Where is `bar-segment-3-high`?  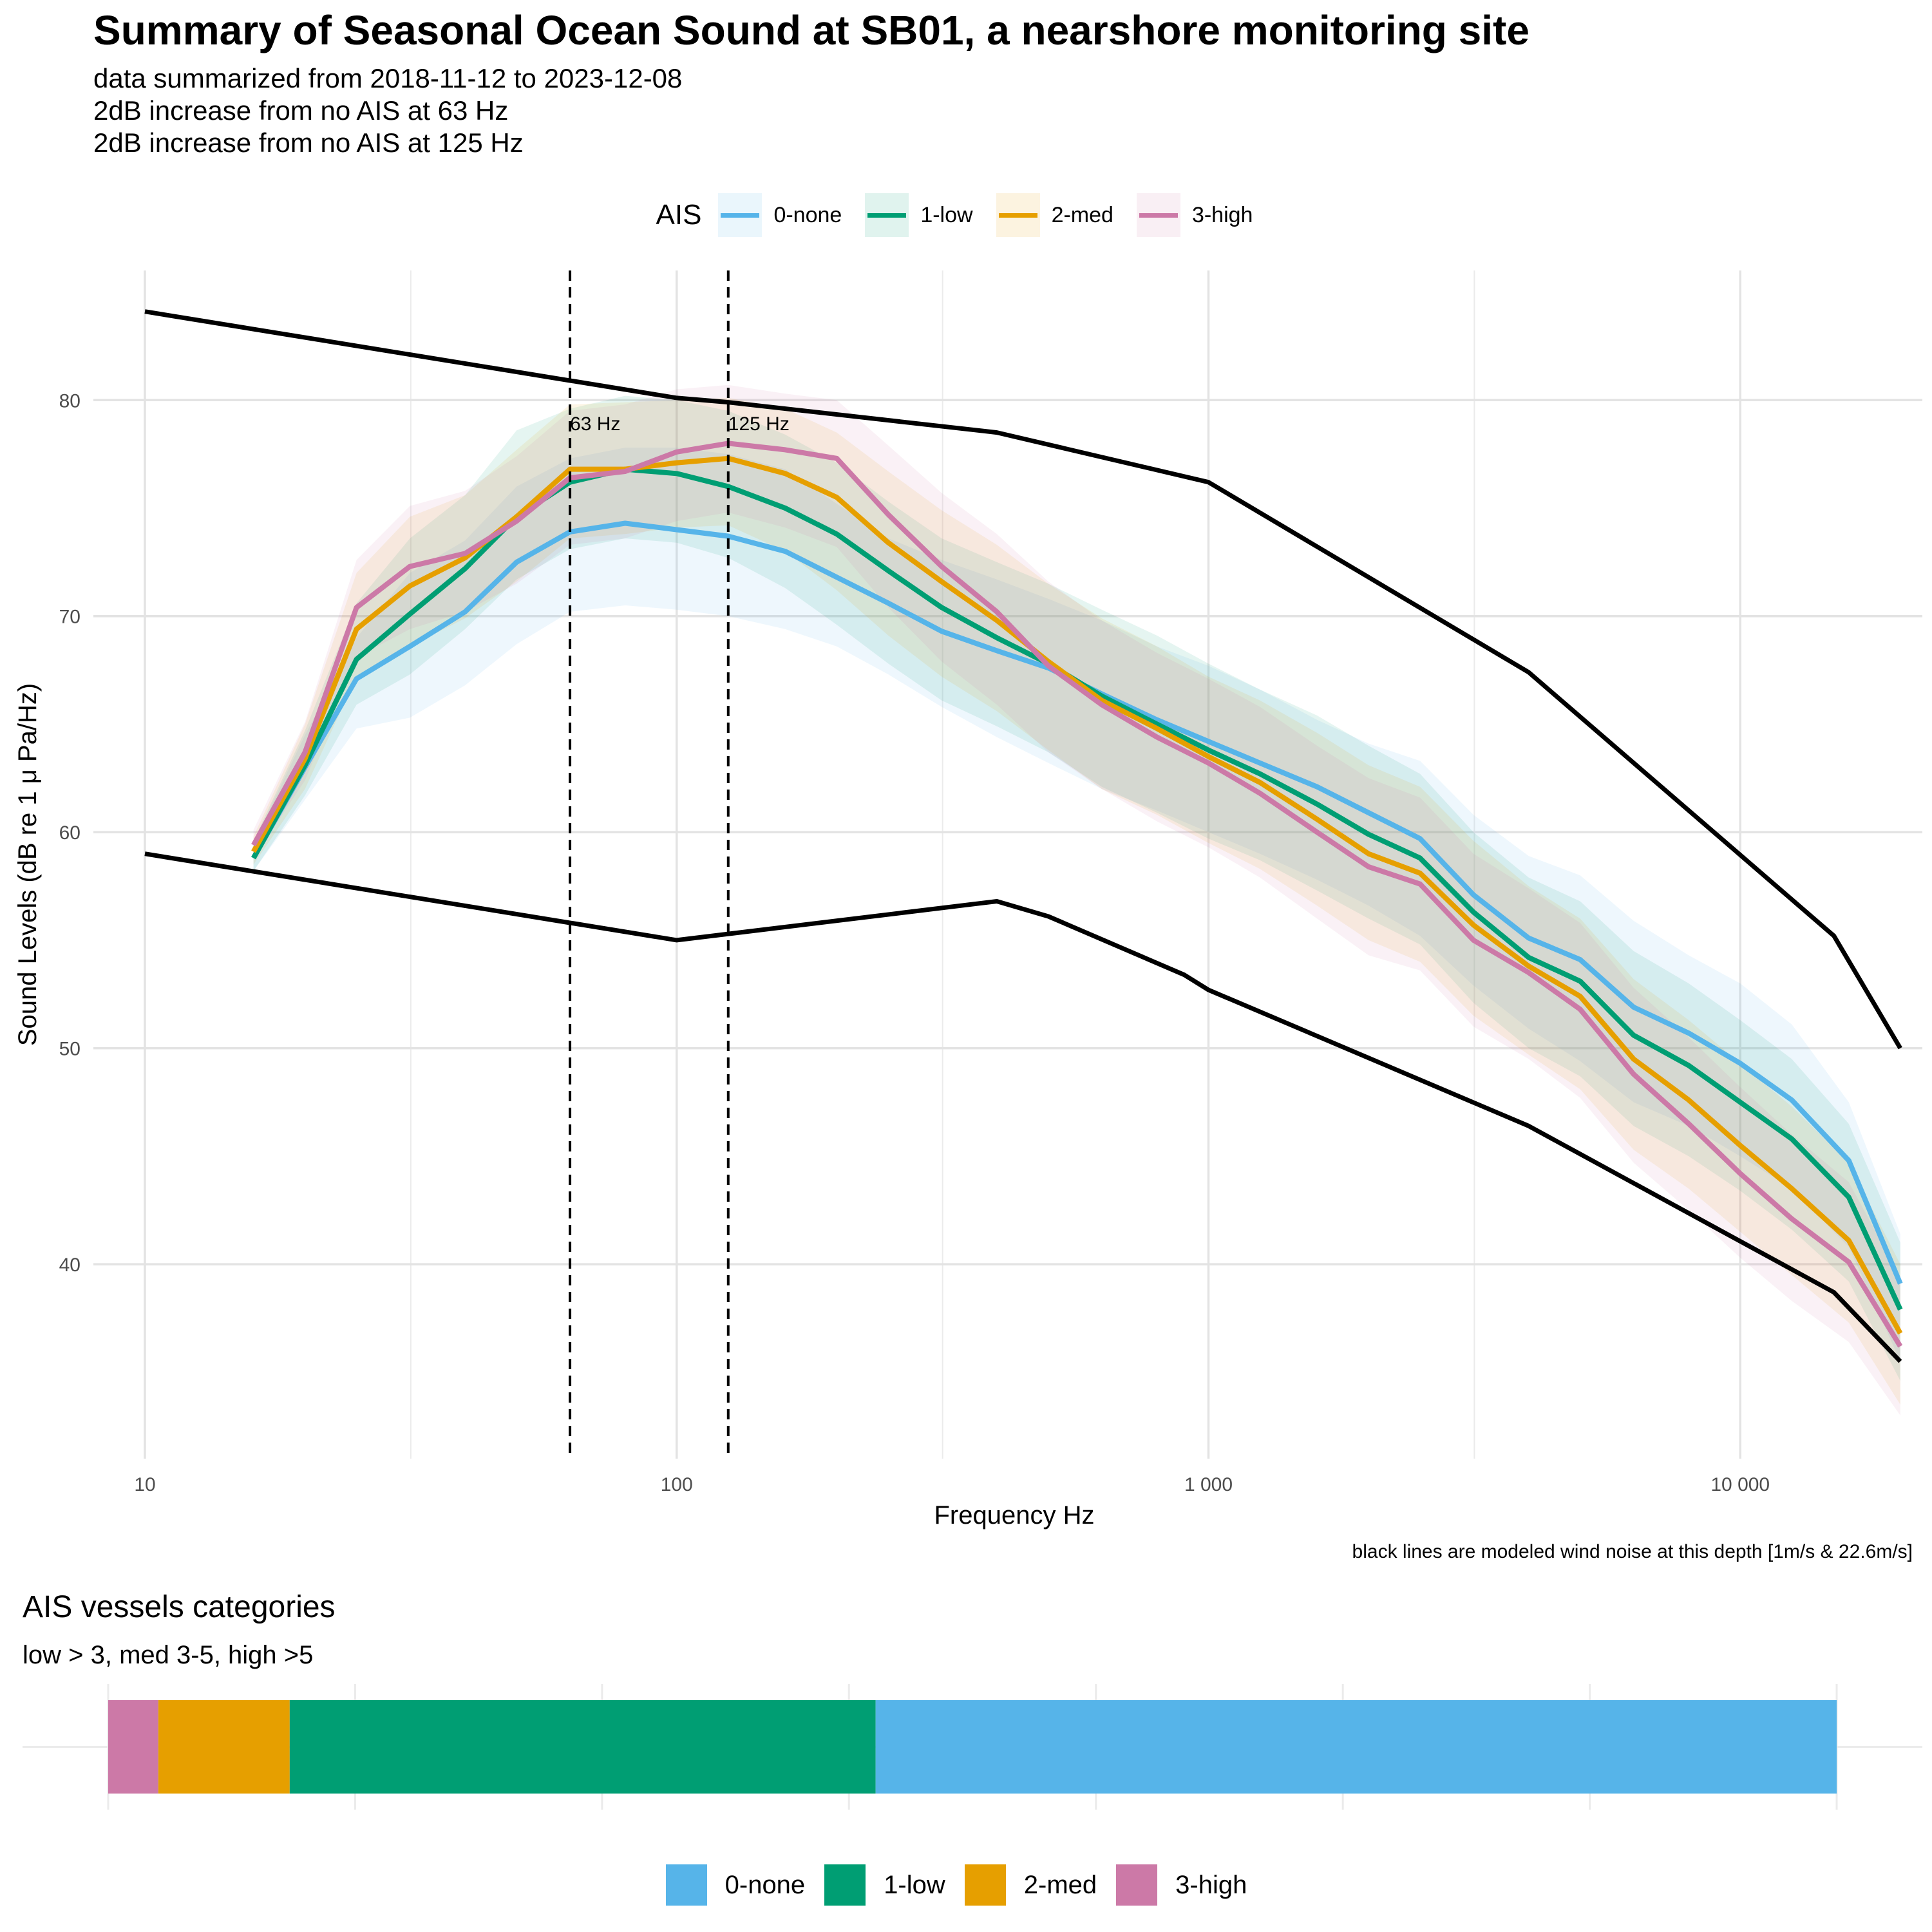 bar-segment-3-high is located at coordinates (133, 1747).